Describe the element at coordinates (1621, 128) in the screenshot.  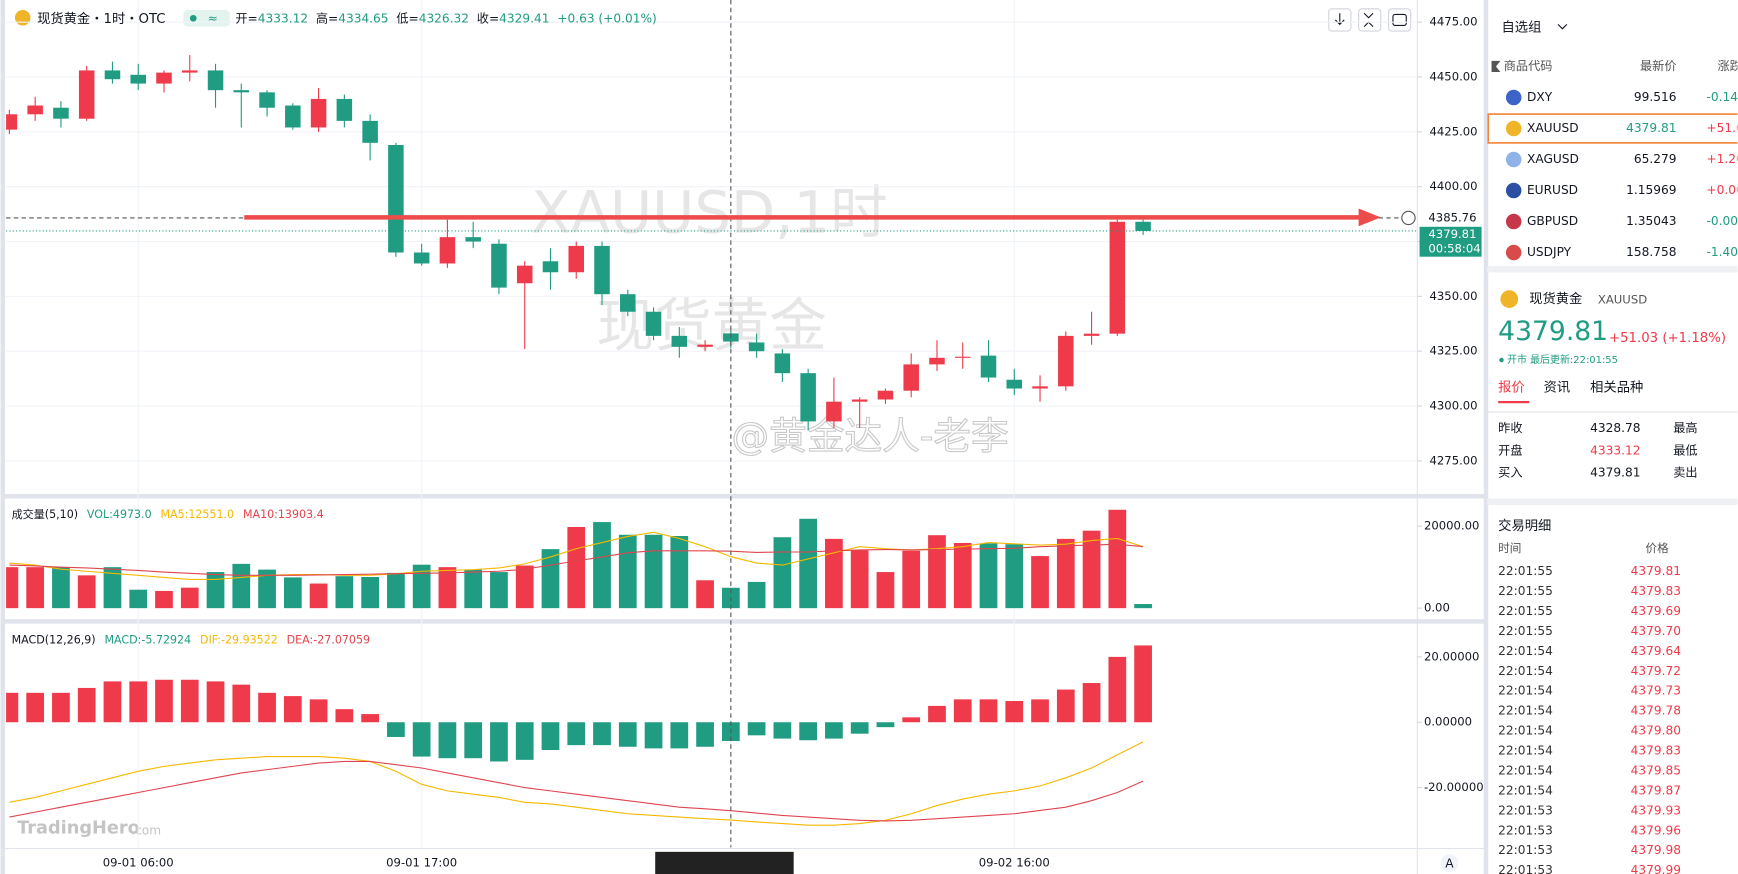
I see `watchlist-row: XAUUSD 4379.81 +51.0` at that location.